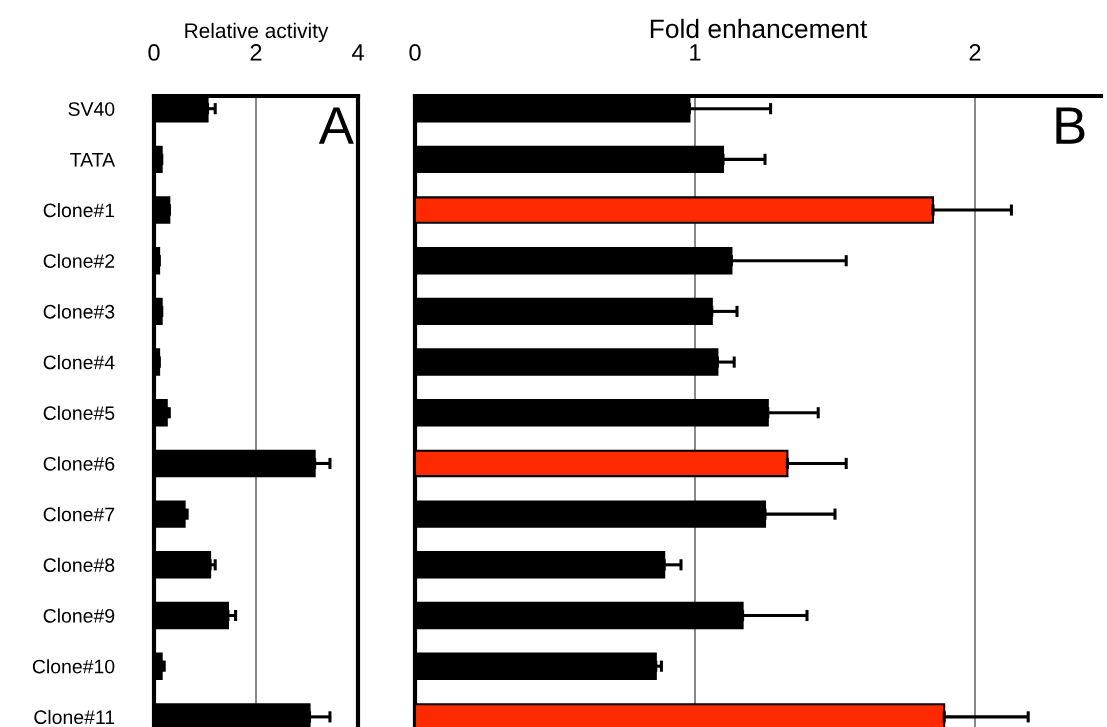 The image size is (1107, 727). What do you see at coordinates (79, 260) in the screenshot?
I see `y-tick-label: Clone#2` at bounding box center [79, 260].